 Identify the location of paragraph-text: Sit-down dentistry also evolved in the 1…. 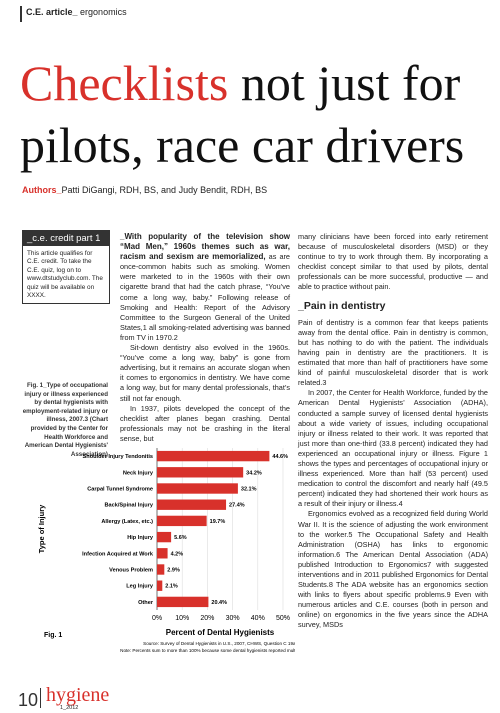
(205, 373).